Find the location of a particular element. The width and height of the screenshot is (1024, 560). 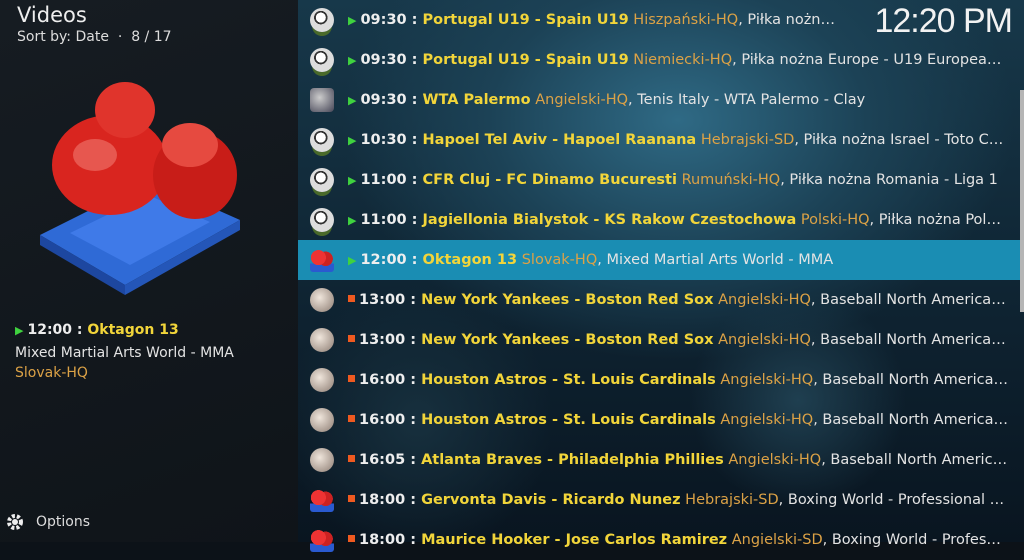

gear-icon is located at coordinates (15, 522).